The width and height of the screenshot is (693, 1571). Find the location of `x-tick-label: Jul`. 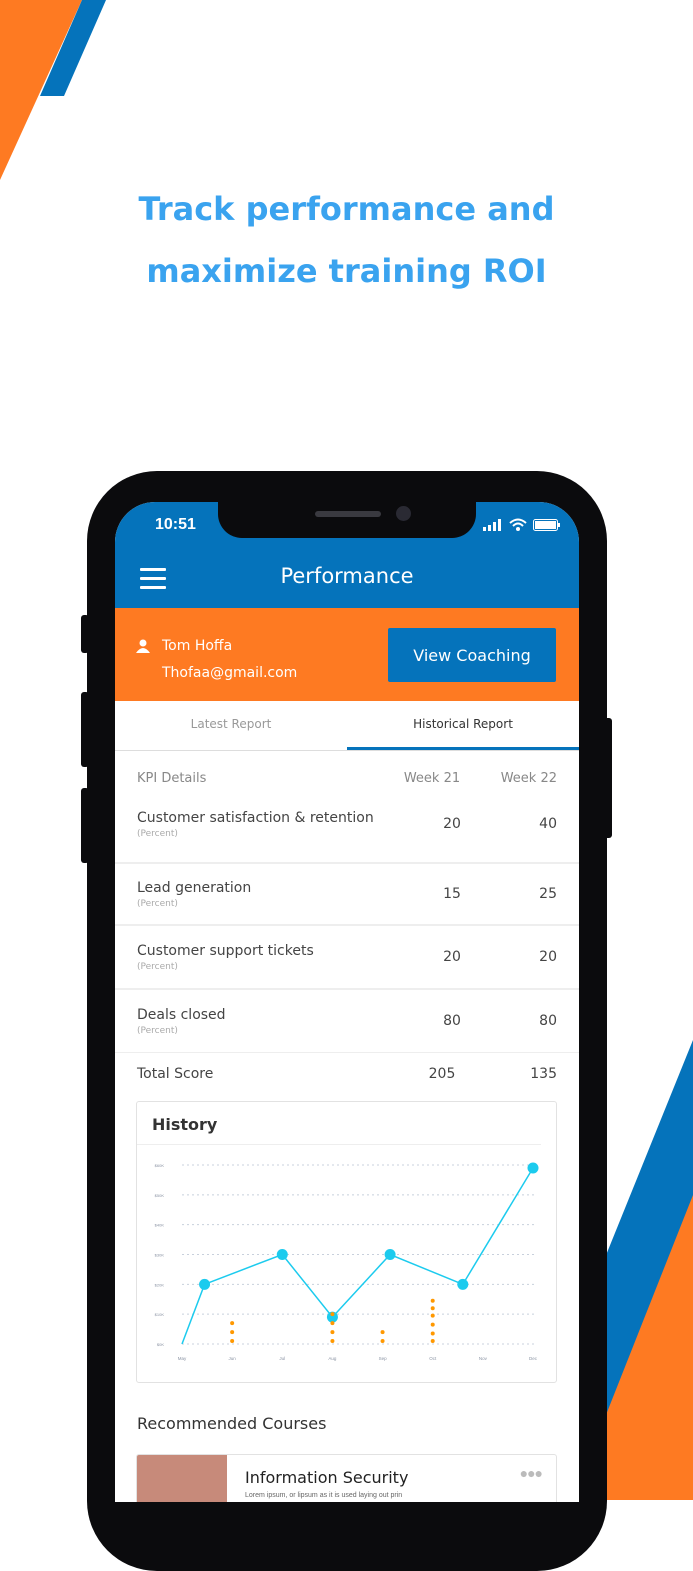

x-tick-label: Jul is located at coordinates (282, 1358).